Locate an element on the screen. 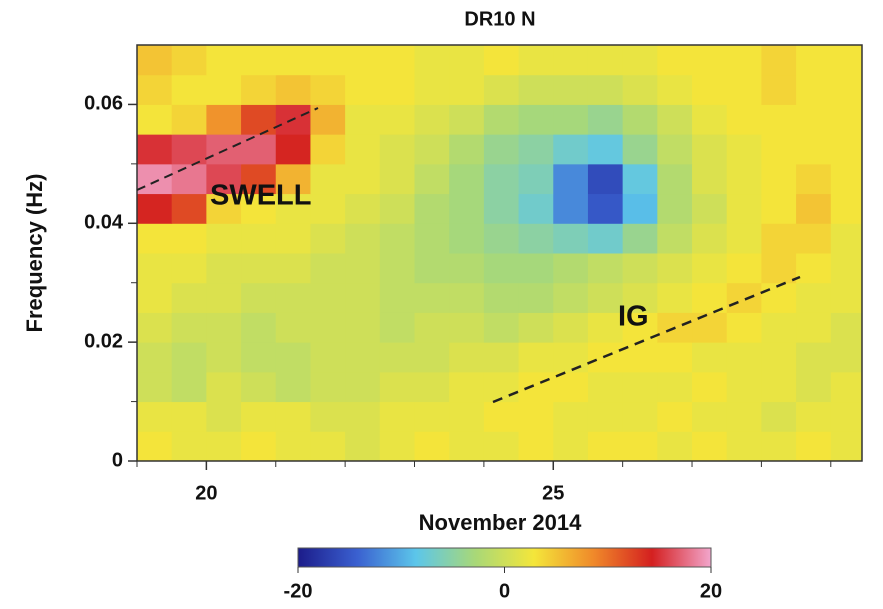 This screenshot has height=609, width=883. colorbar is located at coordinates (504, 557).